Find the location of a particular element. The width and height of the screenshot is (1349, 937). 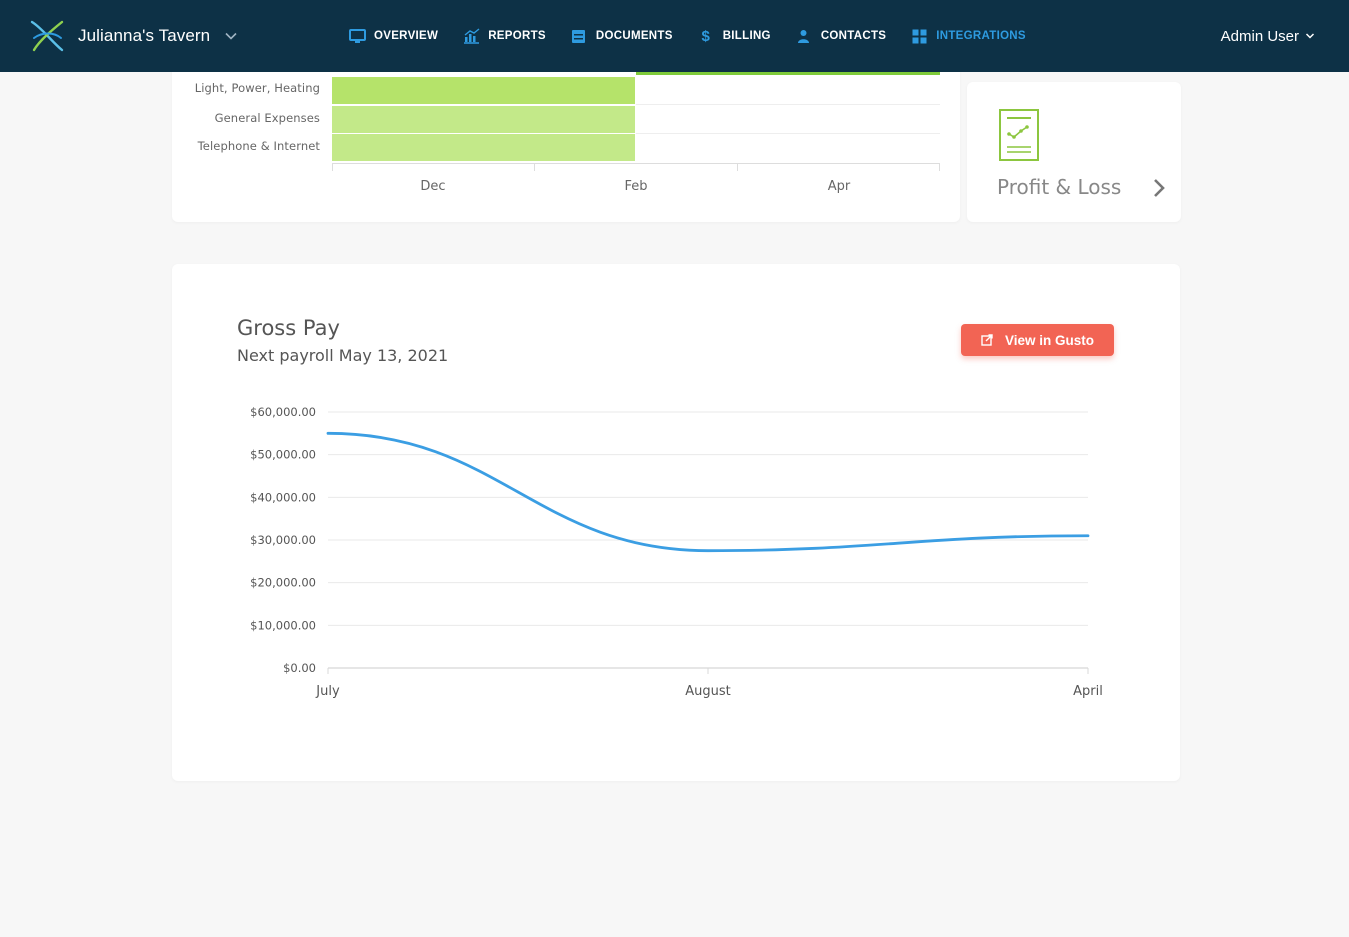

y-tick-label: $60,000.00 is located at coordinates (283, 412).